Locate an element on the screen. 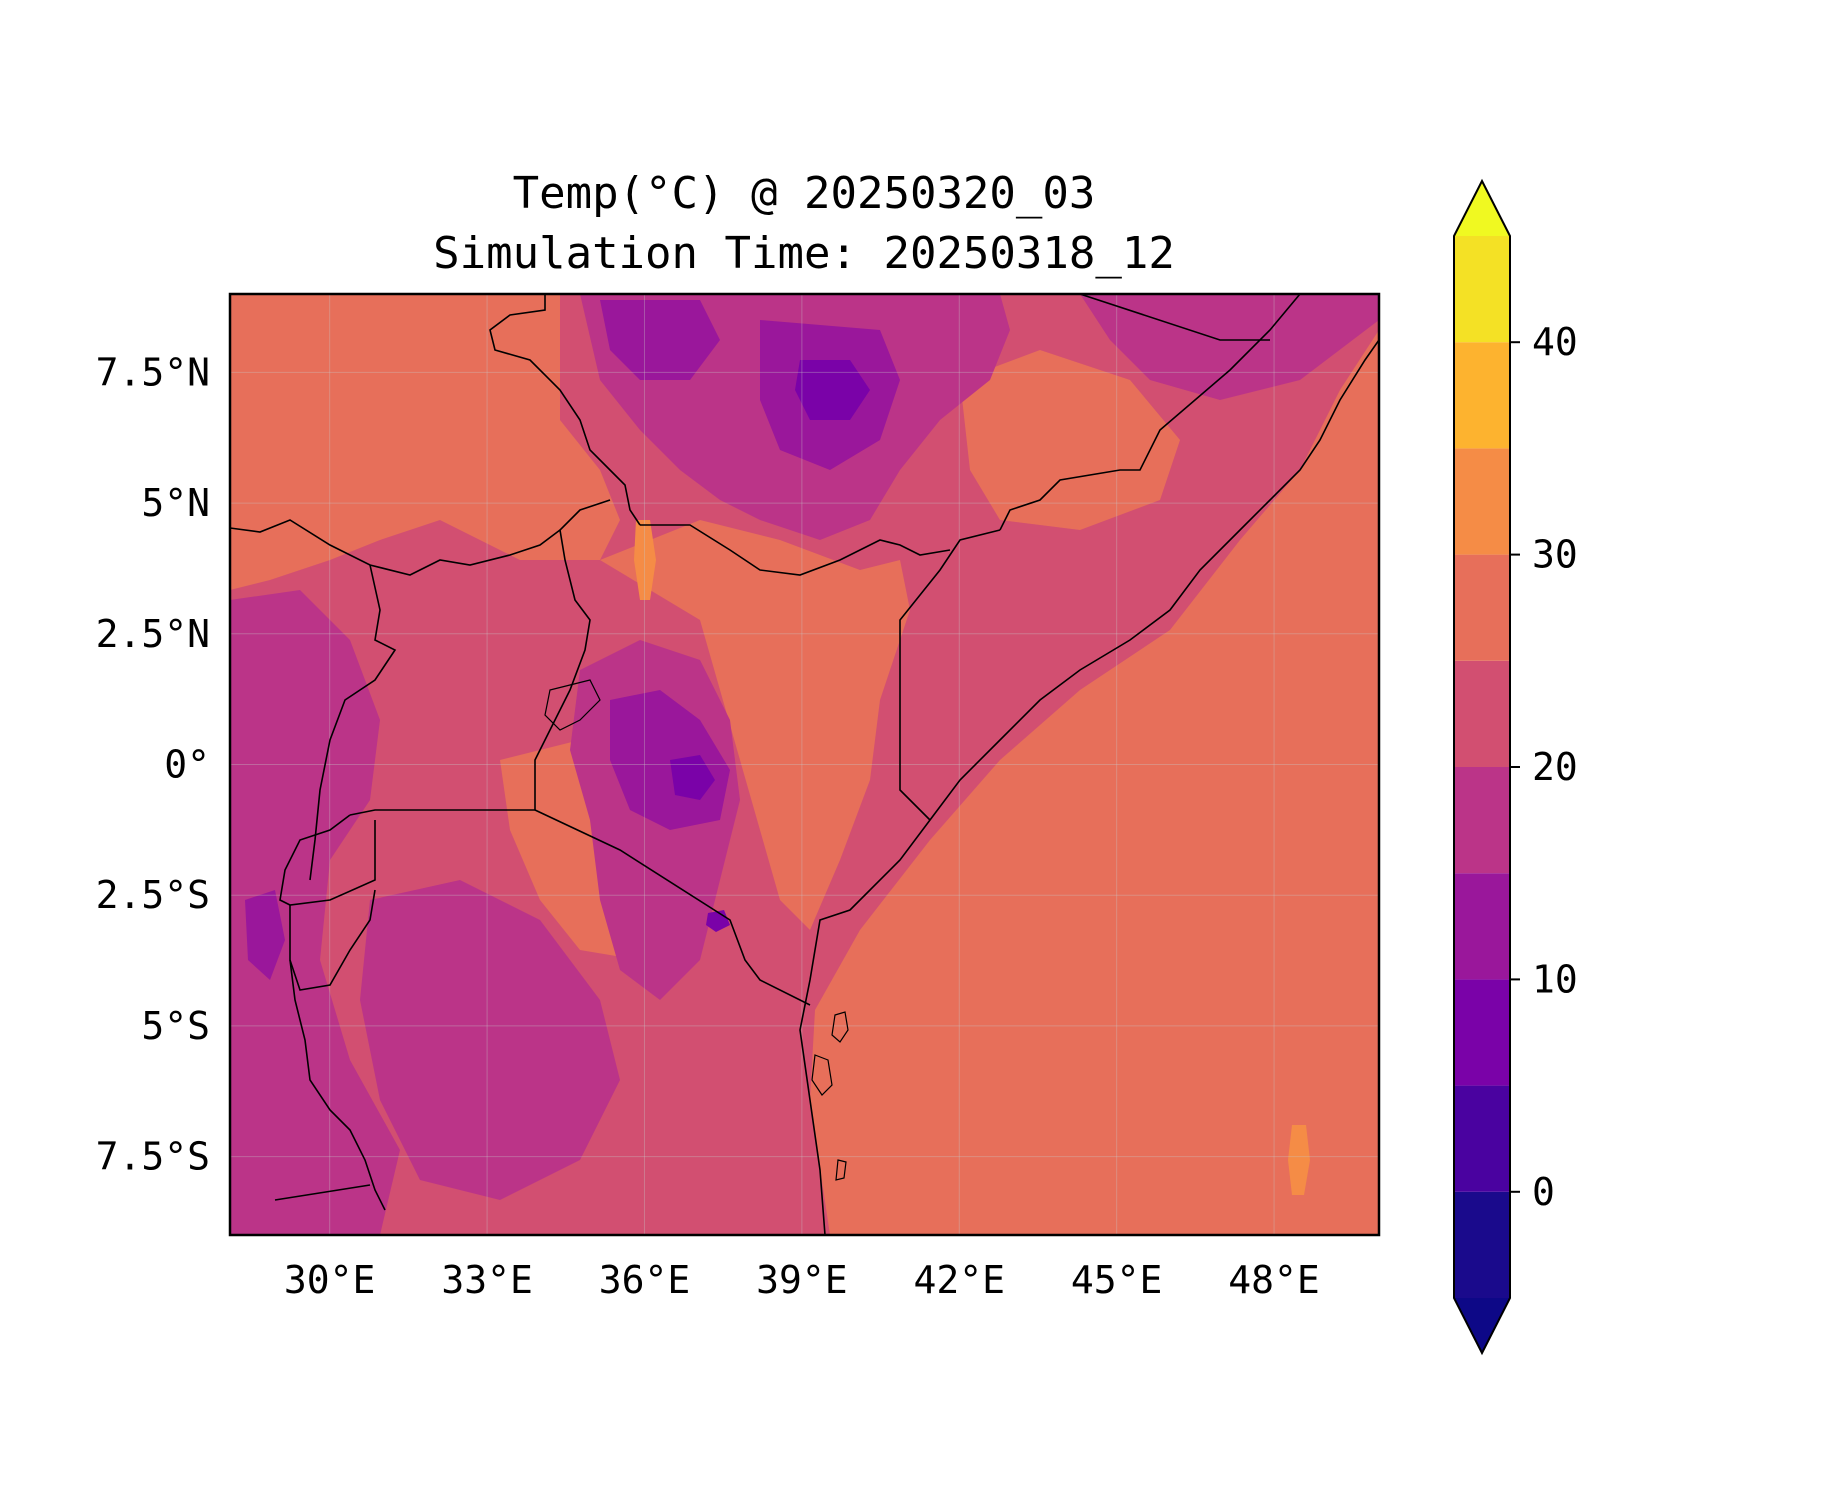  border-lake-tanganyika is located at coordinates (337, 1085).